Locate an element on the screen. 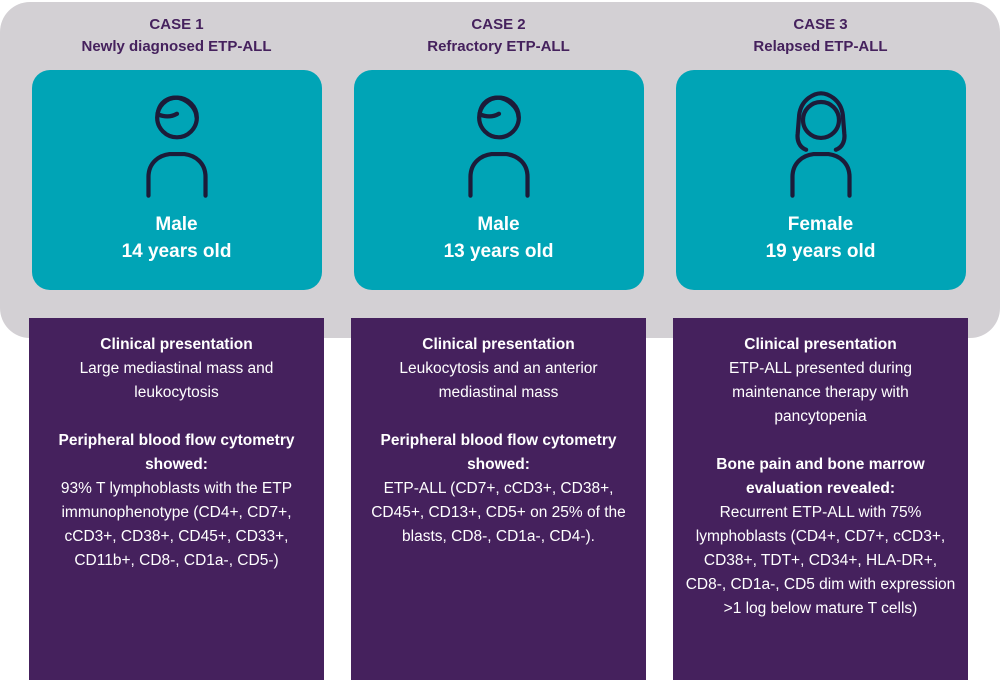 The height and width of the screenshot is (684, 1000). patient-card: Female 19 years old is located at coordinates (820, 180).